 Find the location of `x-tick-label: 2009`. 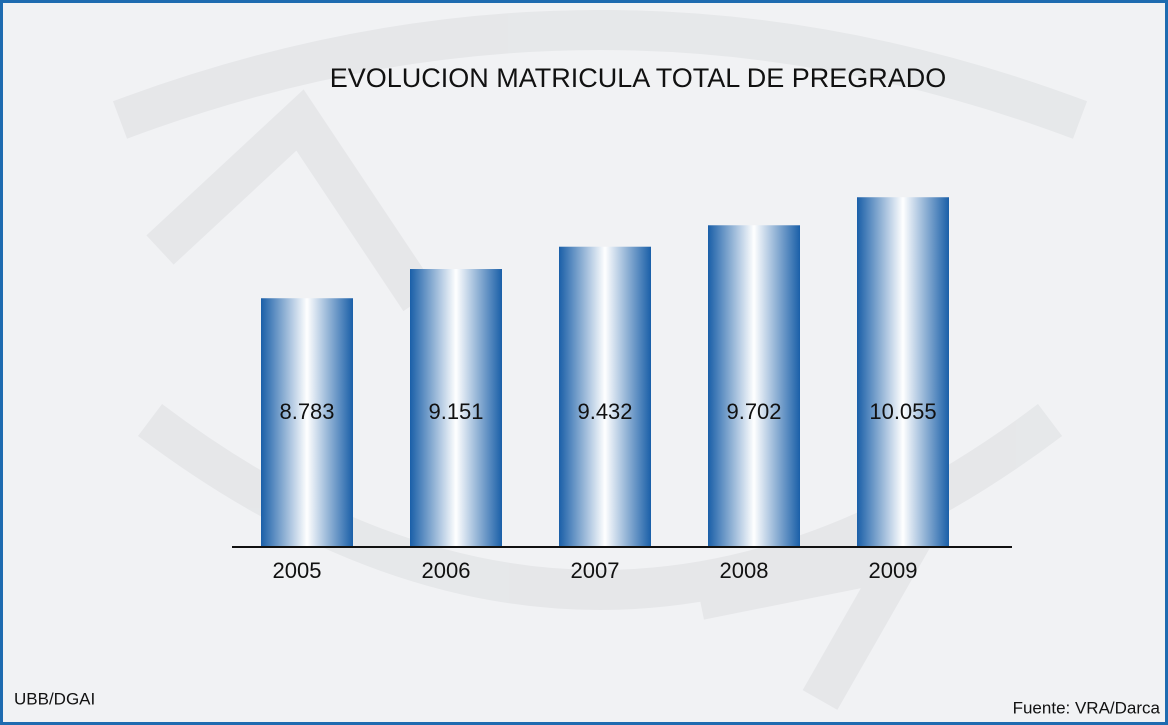

x-tick-label: 2009 is located at coordinates (893, 570).